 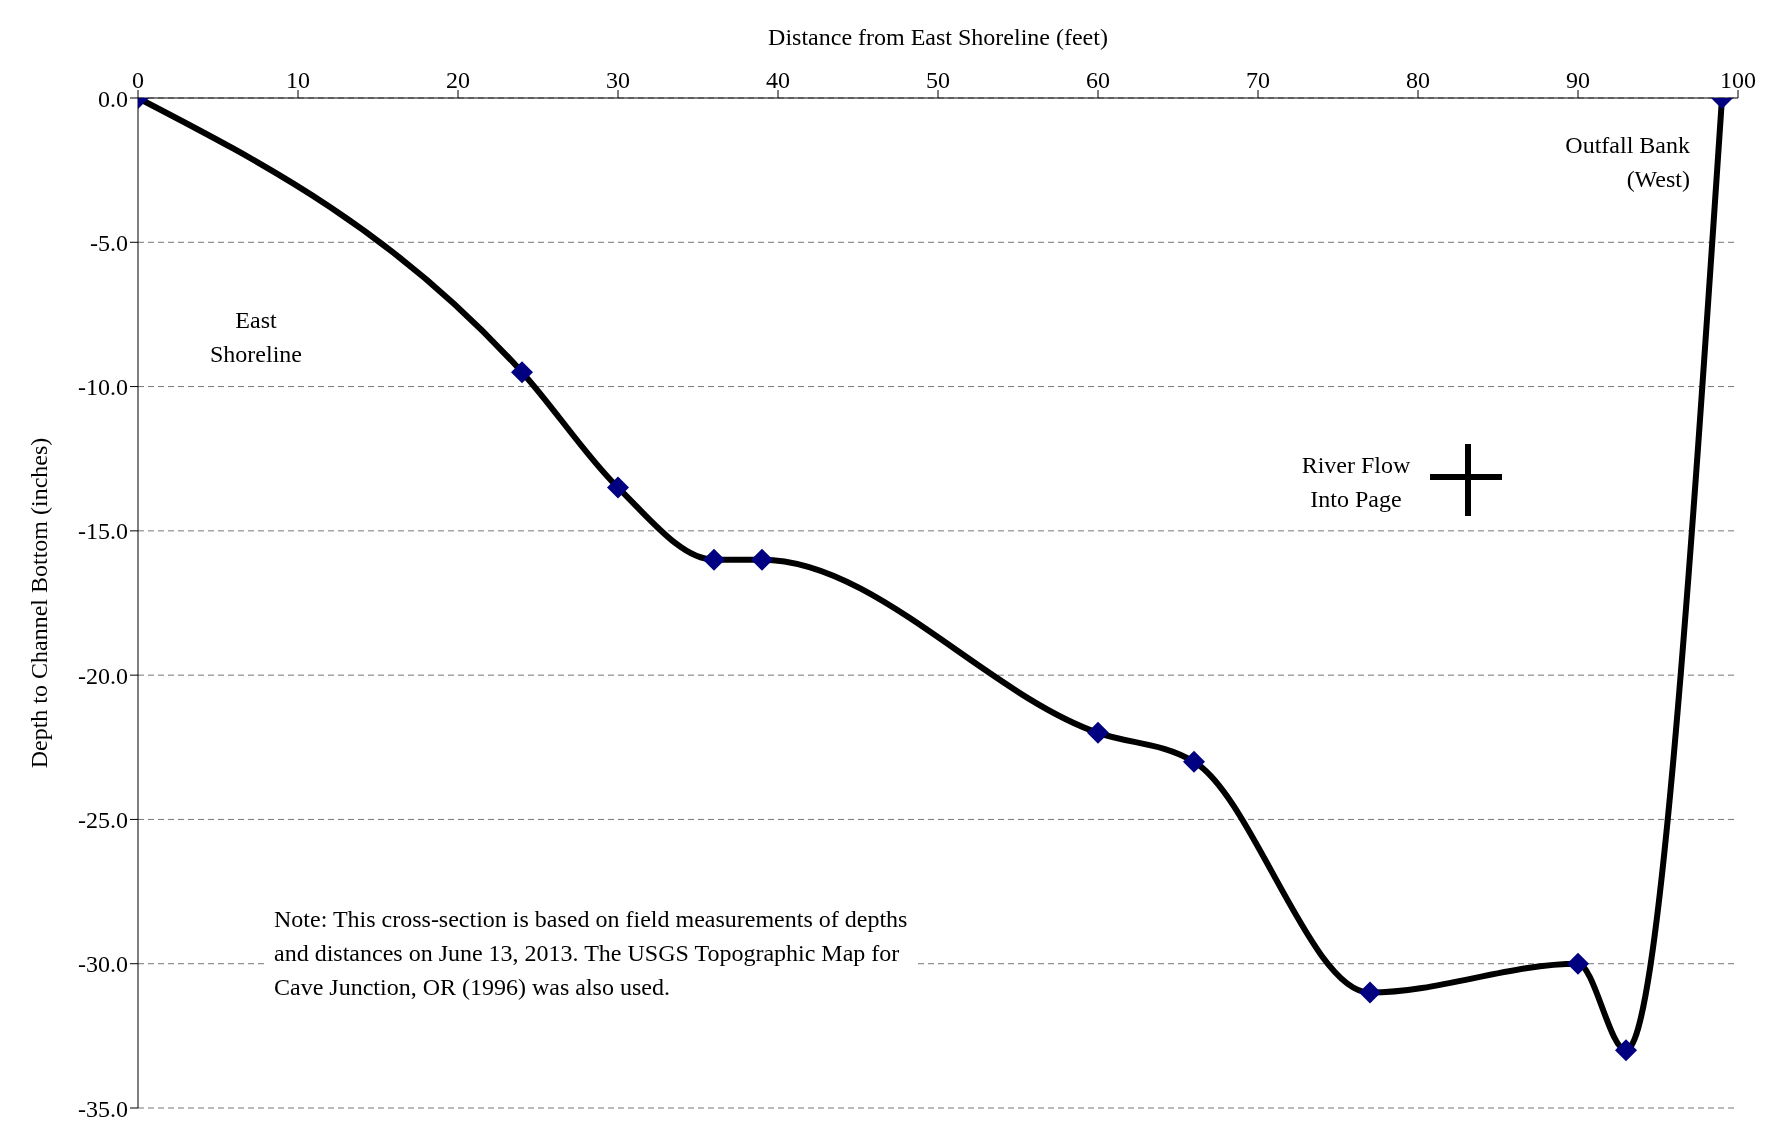 What do you see at coordinates (298, 80) in the screenshot?
I see `x-tick-label: 10` at bounding box center [298, 80].